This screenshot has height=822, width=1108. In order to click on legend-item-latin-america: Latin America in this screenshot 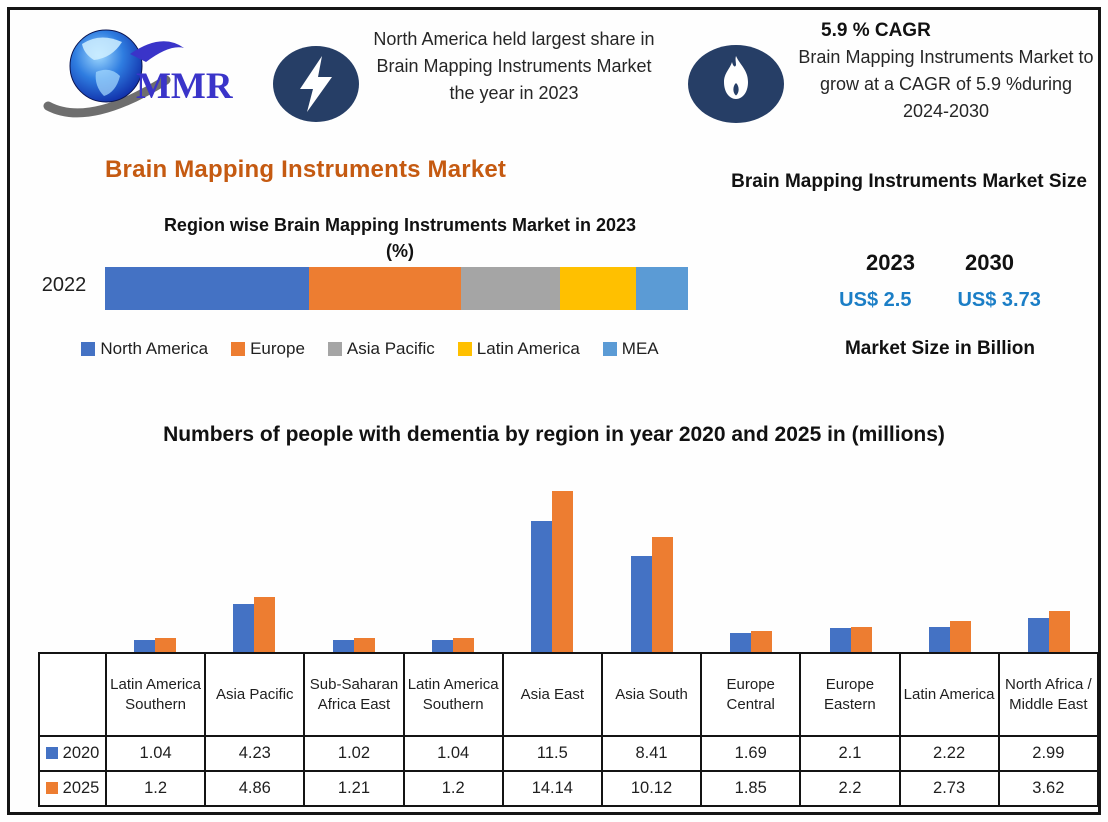, I will do `click(518, 349)`.